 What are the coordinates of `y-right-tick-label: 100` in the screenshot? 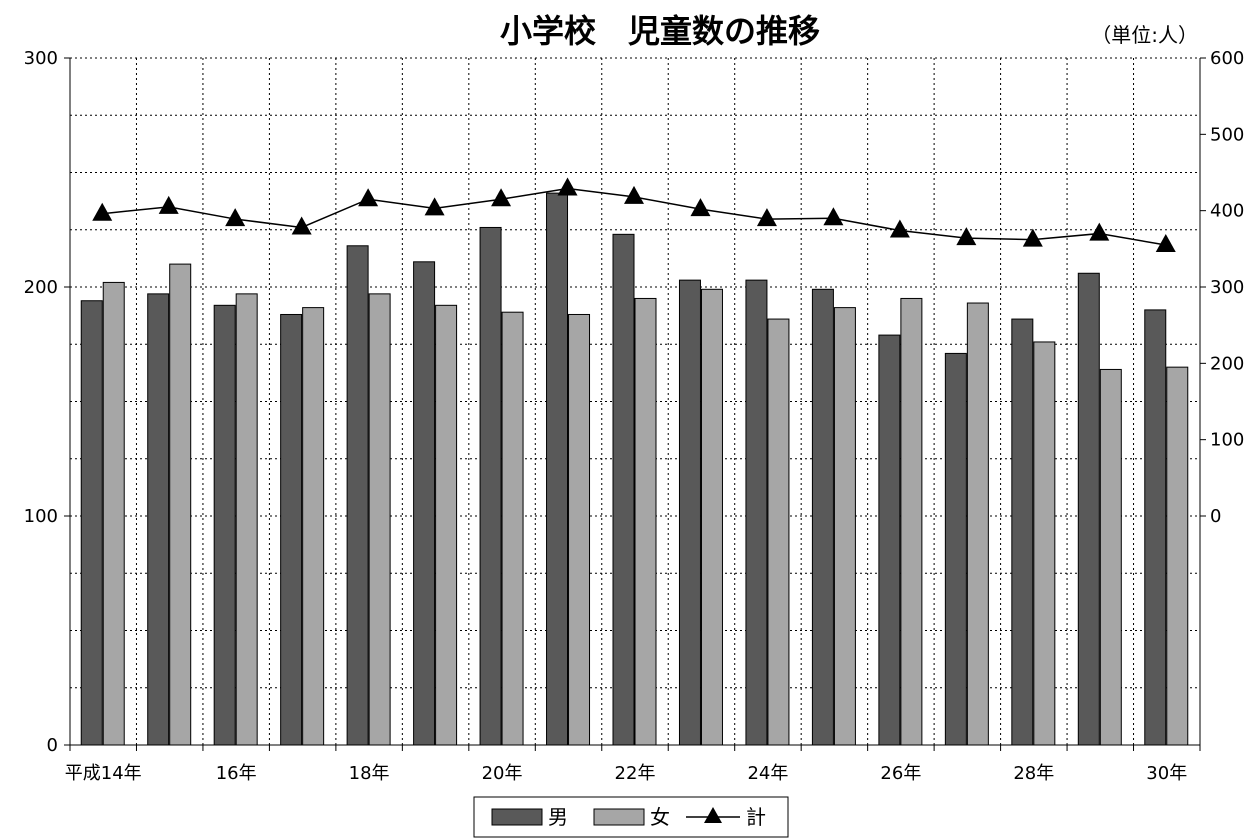 It's located at (1227, 440).